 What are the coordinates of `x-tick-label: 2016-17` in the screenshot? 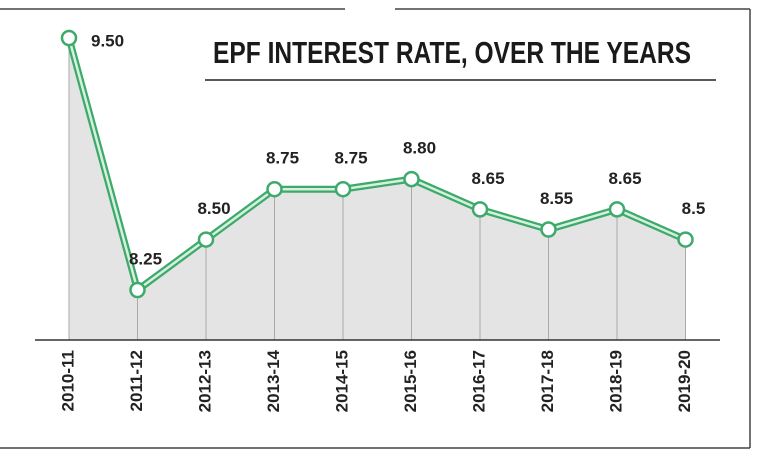 It's located at (478, 381).